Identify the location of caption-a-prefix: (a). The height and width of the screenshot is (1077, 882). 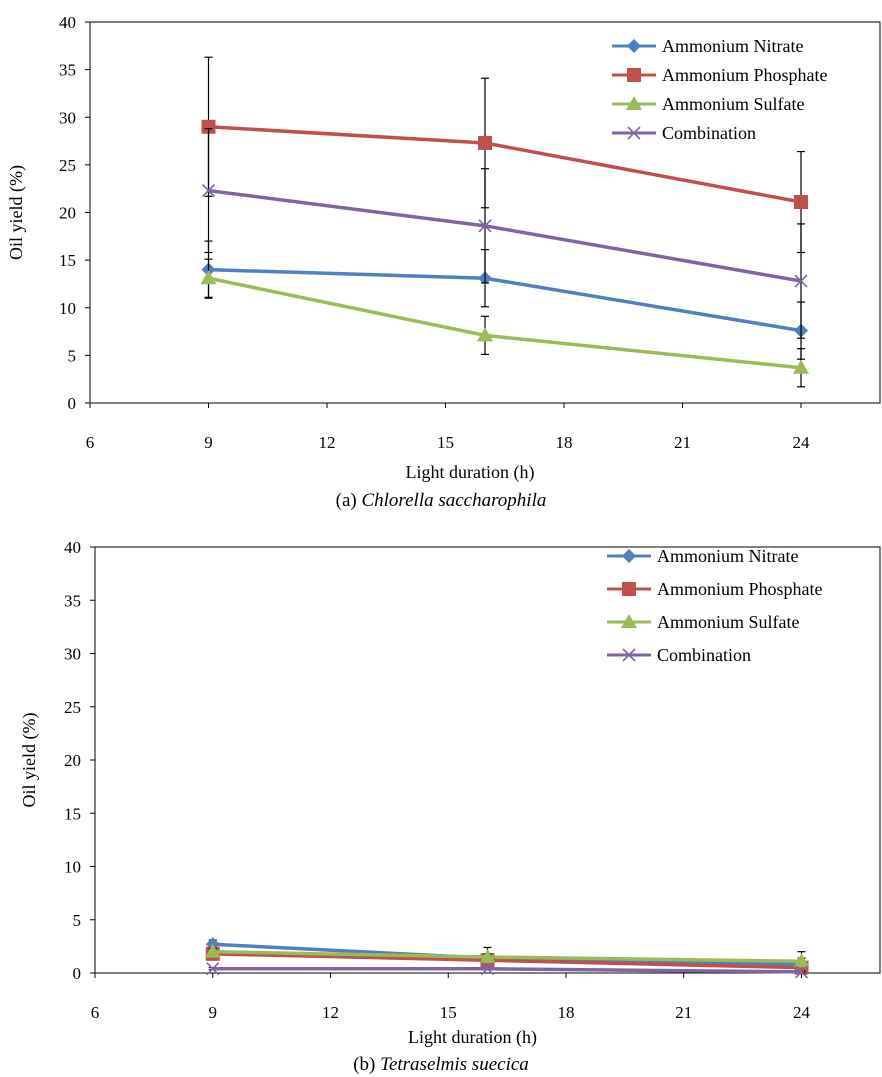
(346, 500).